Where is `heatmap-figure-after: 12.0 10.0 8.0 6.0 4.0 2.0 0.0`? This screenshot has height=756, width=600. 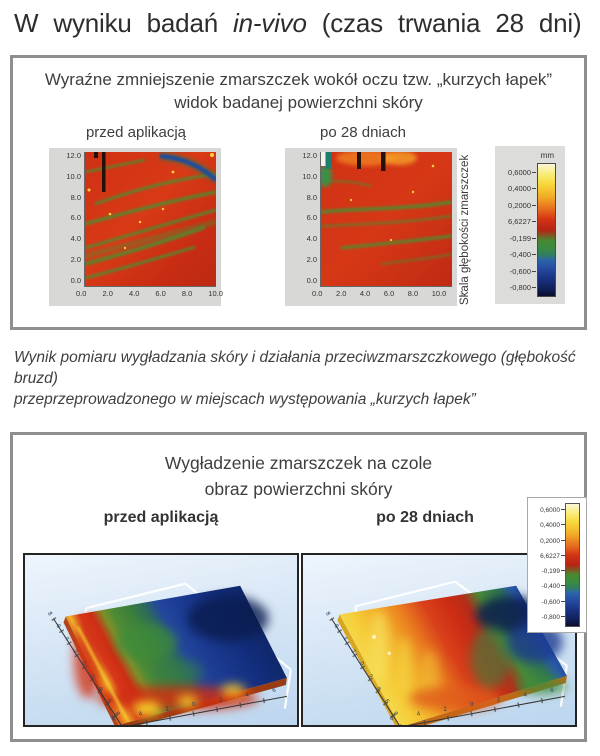 heatmap-figure-after: 12.0 10.0 8.0 6.0 4.0 2.0 0.0 is located at coordinates (374, 227).